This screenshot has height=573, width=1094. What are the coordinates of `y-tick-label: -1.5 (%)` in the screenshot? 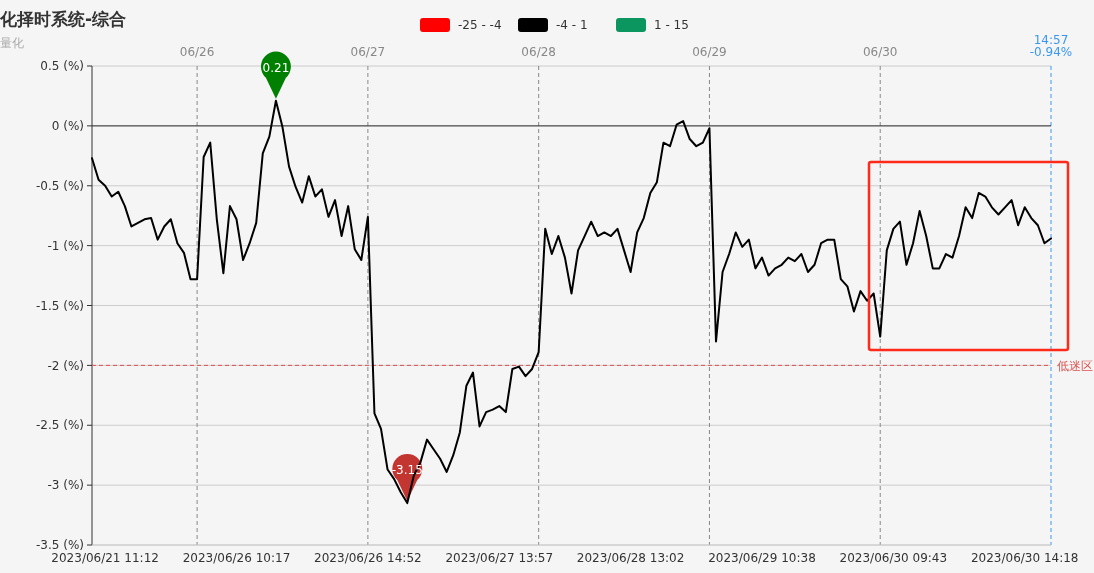 It's located at (60, 305).